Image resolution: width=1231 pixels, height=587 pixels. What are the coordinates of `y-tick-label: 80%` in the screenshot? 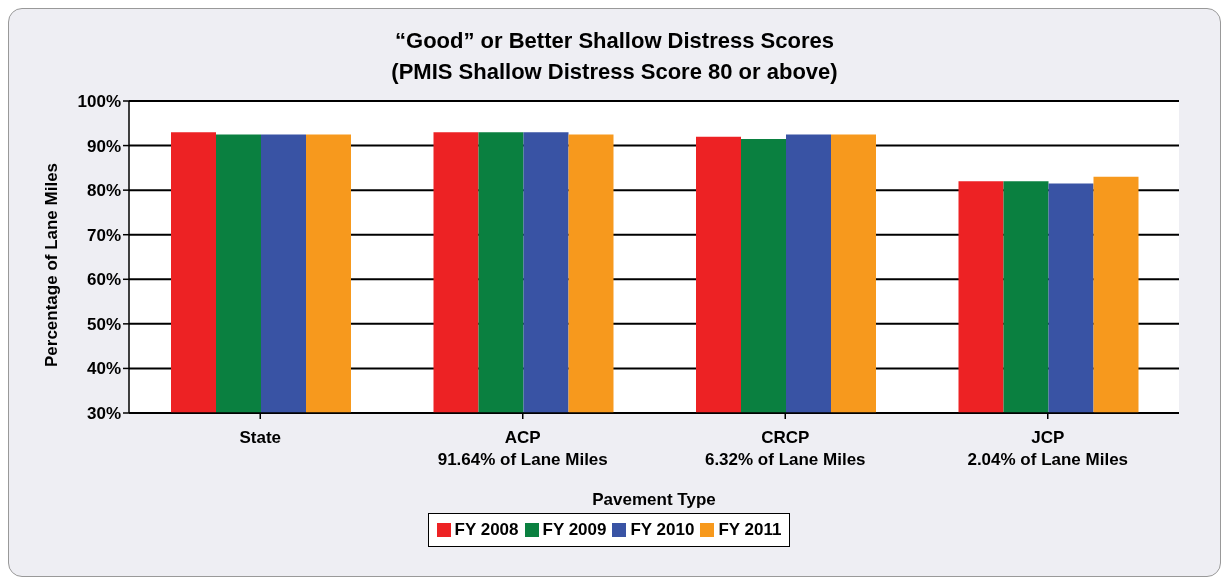 It's located at (103, 191).